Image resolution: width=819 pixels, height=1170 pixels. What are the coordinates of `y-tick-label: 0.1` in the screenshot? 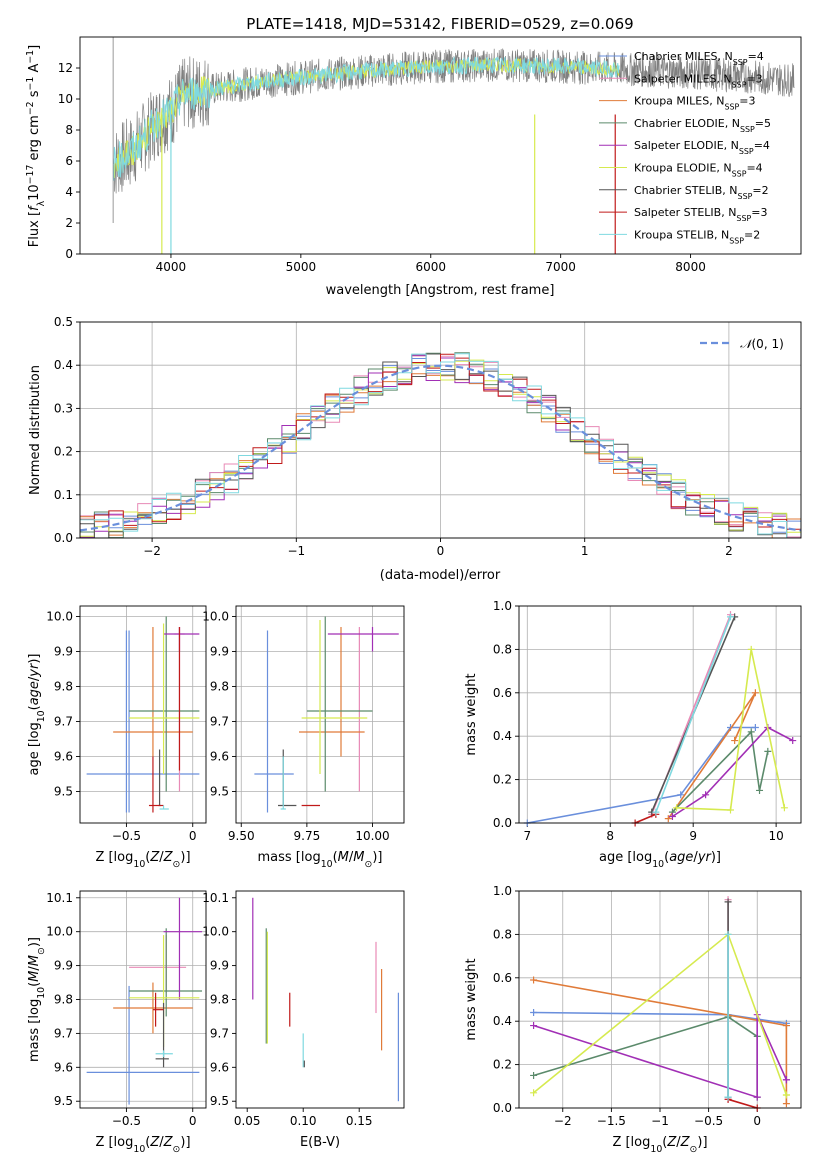 It's located at (63, 495).